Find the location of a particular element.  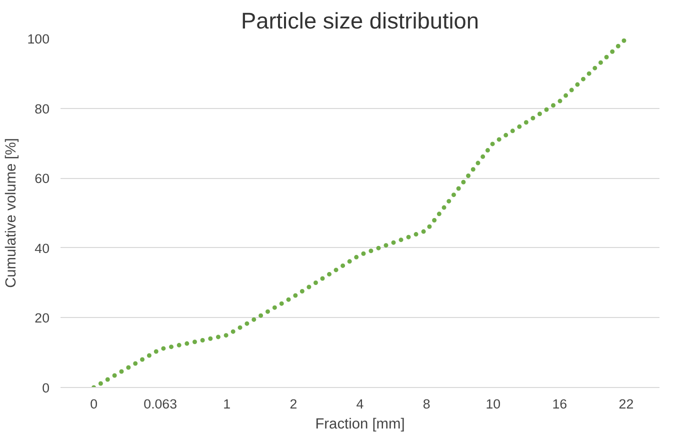

y-axis-title: Cumulative volume [%] is located at coordinates (11, 213).